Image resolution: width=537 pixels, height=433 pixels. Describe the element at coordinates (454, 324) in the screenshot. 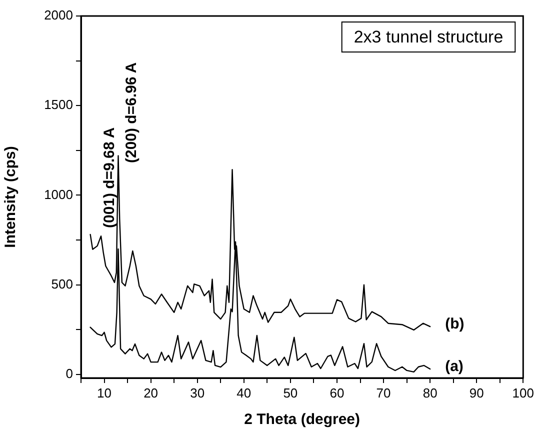

I see `series-label: (b)` at that location.